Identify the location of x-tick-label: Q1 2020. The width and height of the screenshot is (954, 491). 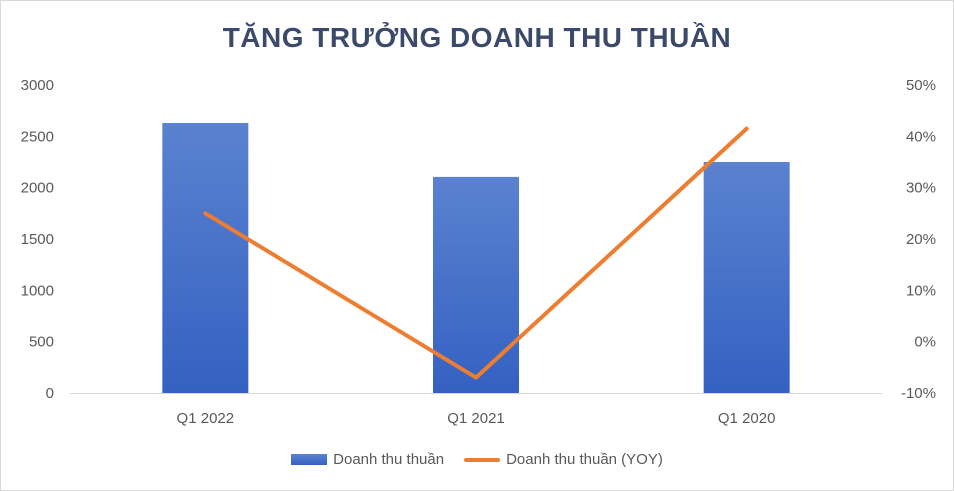
(747, 418).